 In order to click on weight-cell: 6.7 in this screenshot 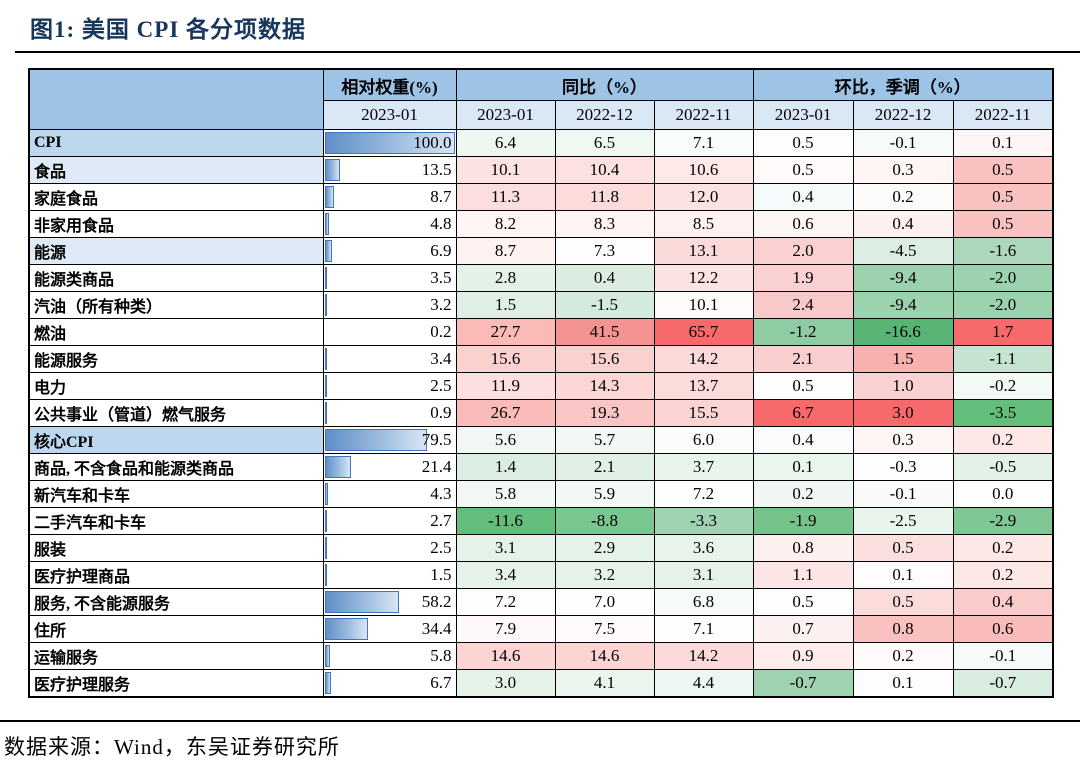, I will do `click(389, 683)`.